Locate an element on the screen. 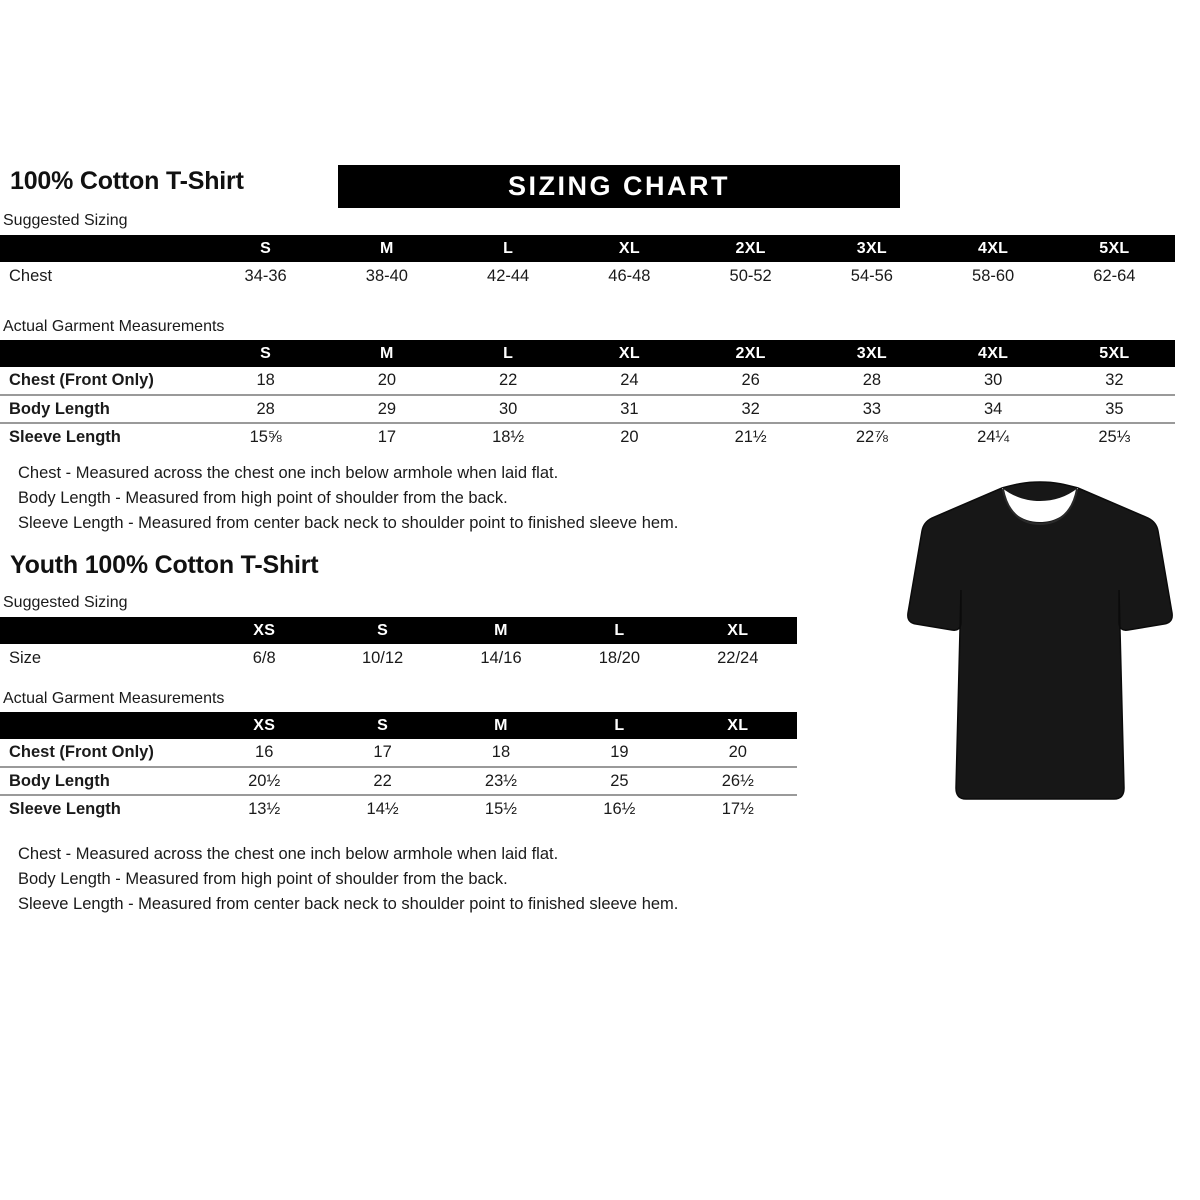  table-row: Size 6/8 10/12 14/16 18/20 22/24 is located at coordinates (398, 658).